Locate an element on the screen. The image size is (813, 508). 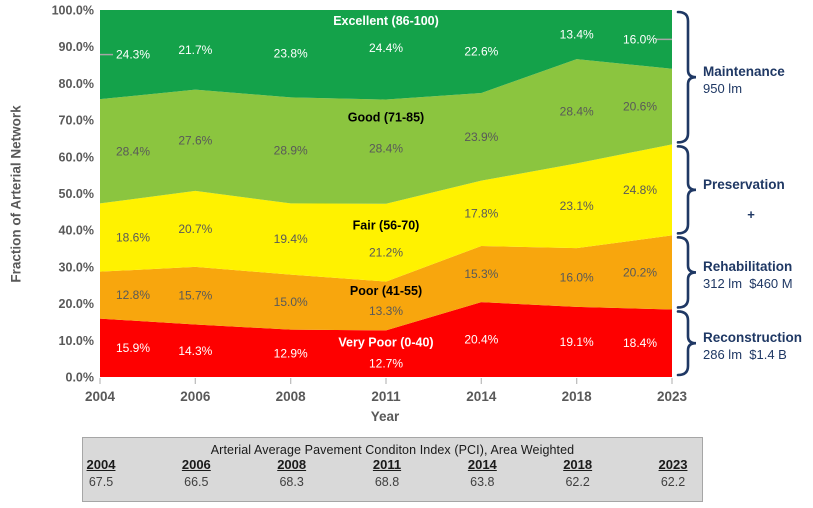
annotation-title: Rehabilitation is located at coordinates (748, 267).